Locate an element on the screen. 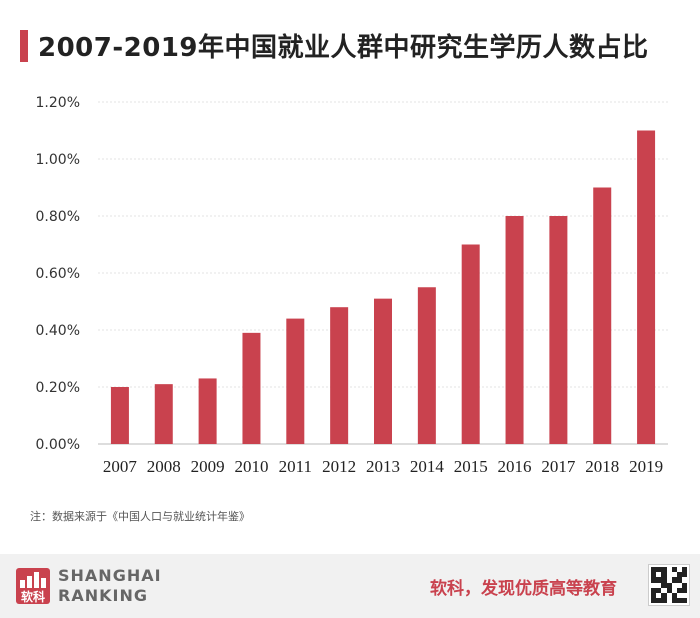  logo-line-2: RANKING is located at coordinates (103, 595).